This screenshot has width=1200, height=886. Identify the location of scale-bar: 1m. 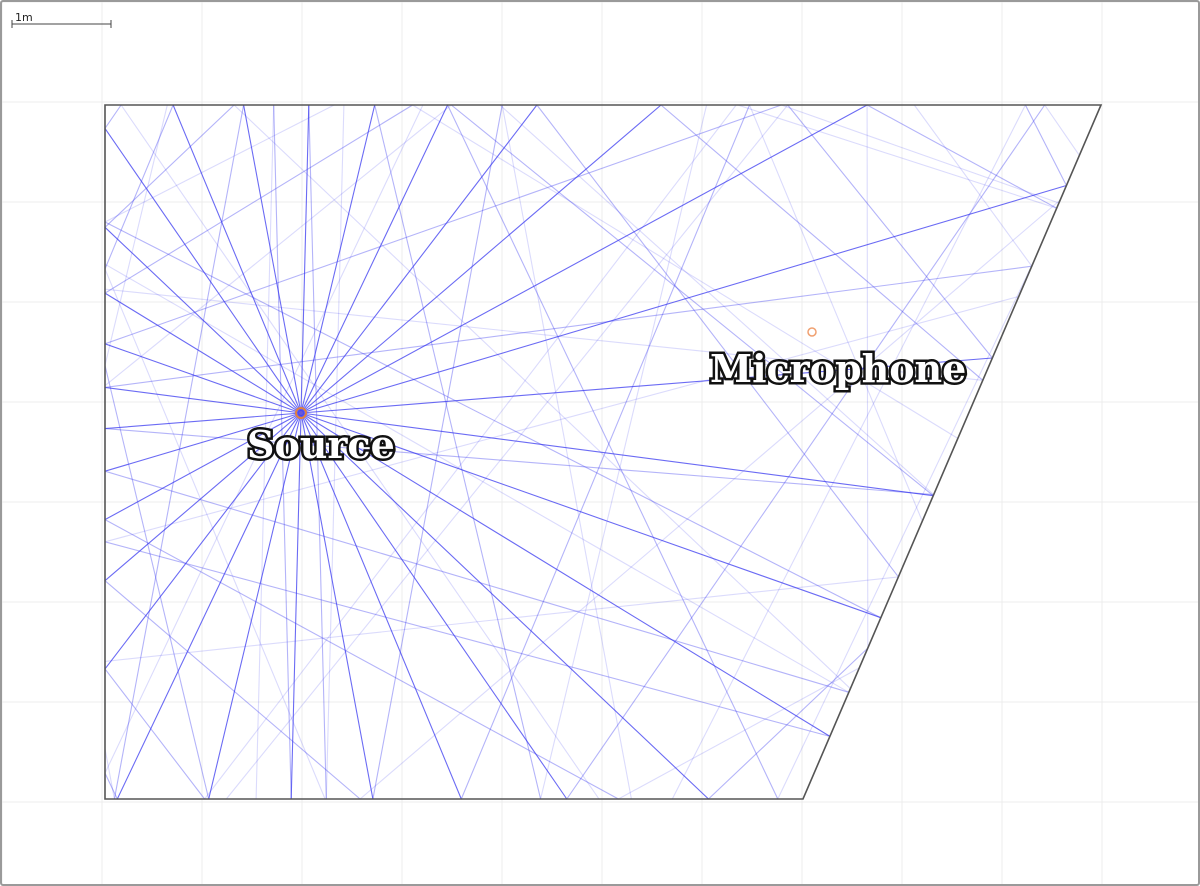
(61, 19).